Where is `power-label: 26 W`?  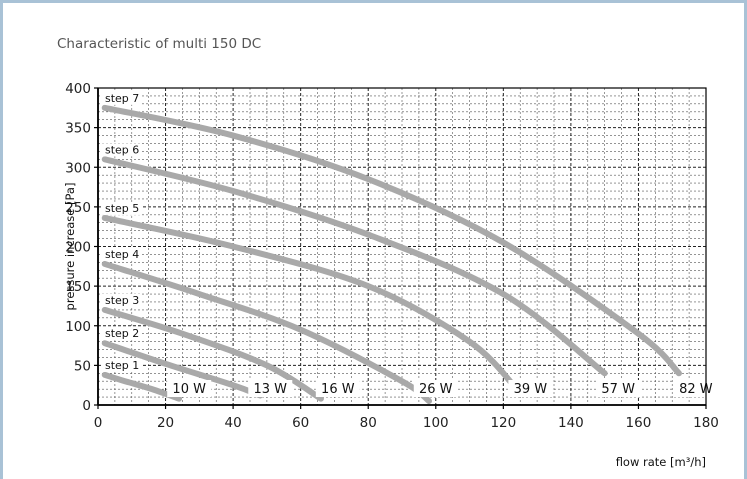
power-label: 26 W is located at coordinates (436, 389).